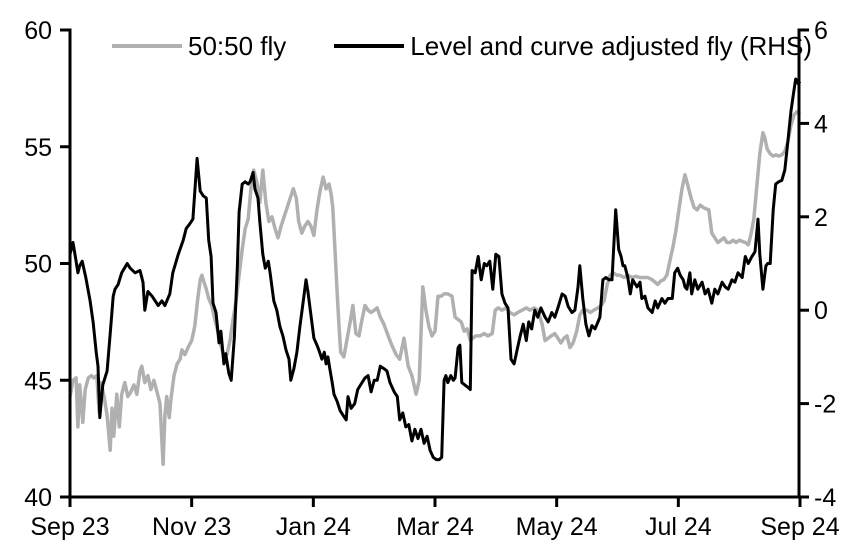 Image resolution: width=852 pixels, height=551 pixels. I want to click on legend-label-level-curve-adjusted-fly: Level and curve adjusted fly (RHS), so click(611, 46).